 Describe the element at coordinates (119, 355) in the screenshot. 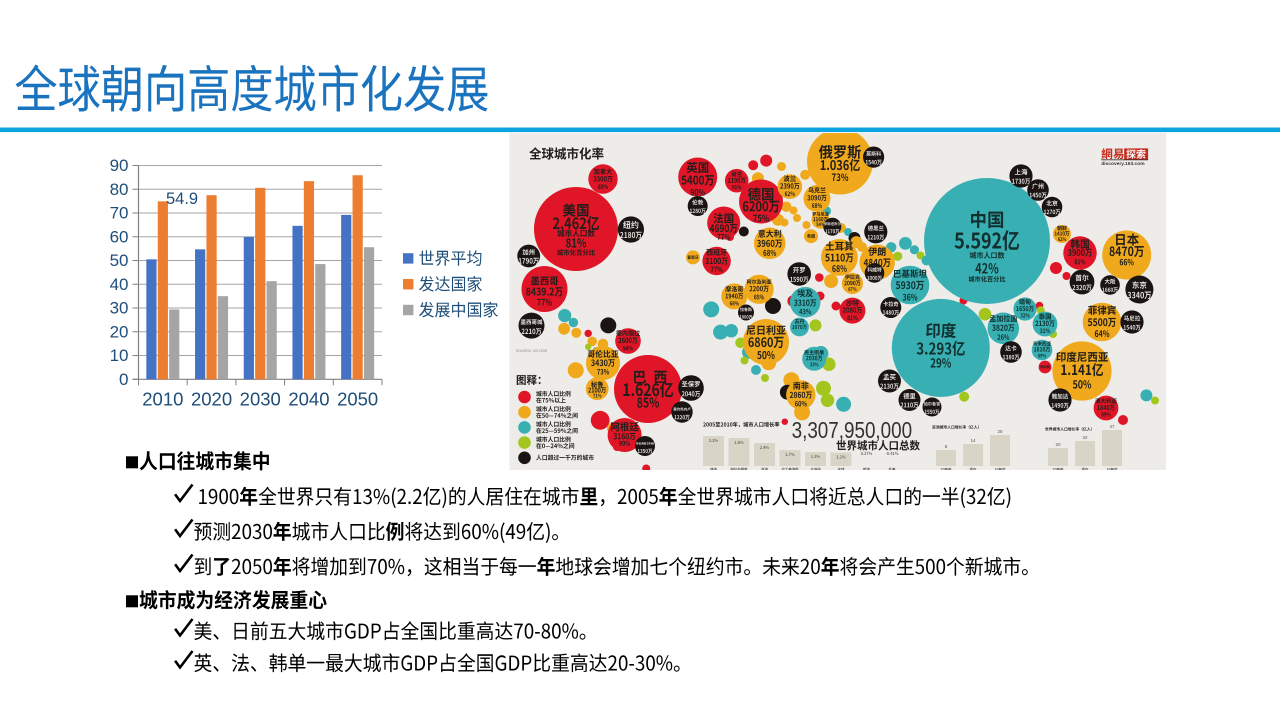

I see `svg-text: 10` at that location.